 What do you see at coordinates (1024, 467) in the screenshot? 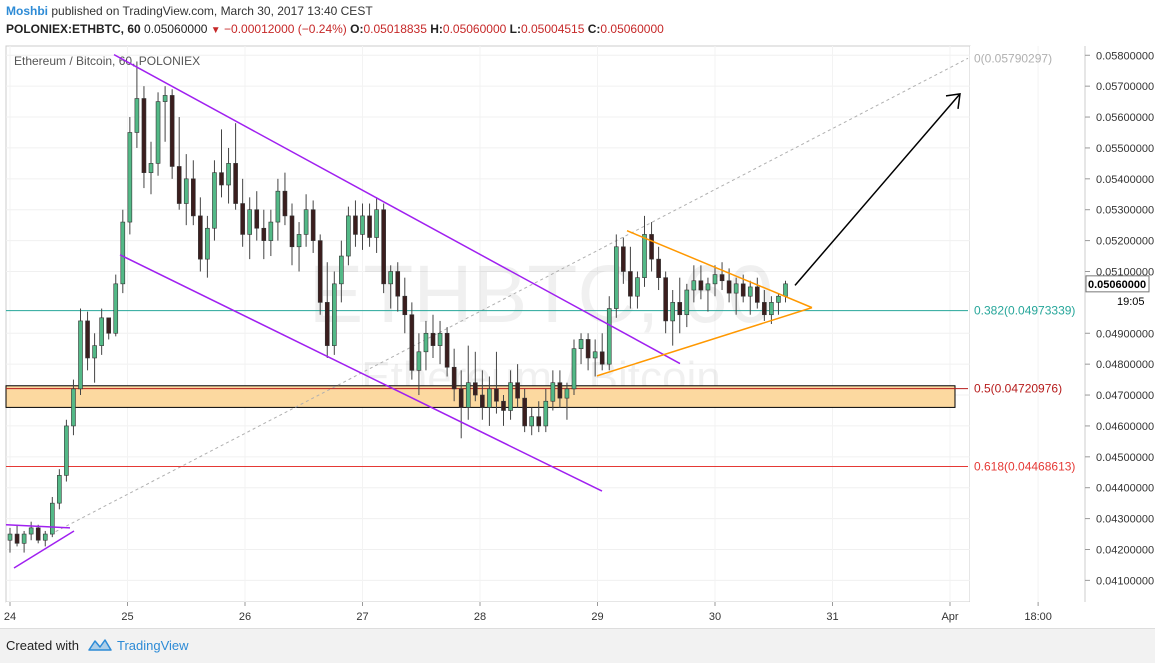
I see `fib-level-0618-label: 0.618(0.04468613)` at bounding box center [1024, 467].